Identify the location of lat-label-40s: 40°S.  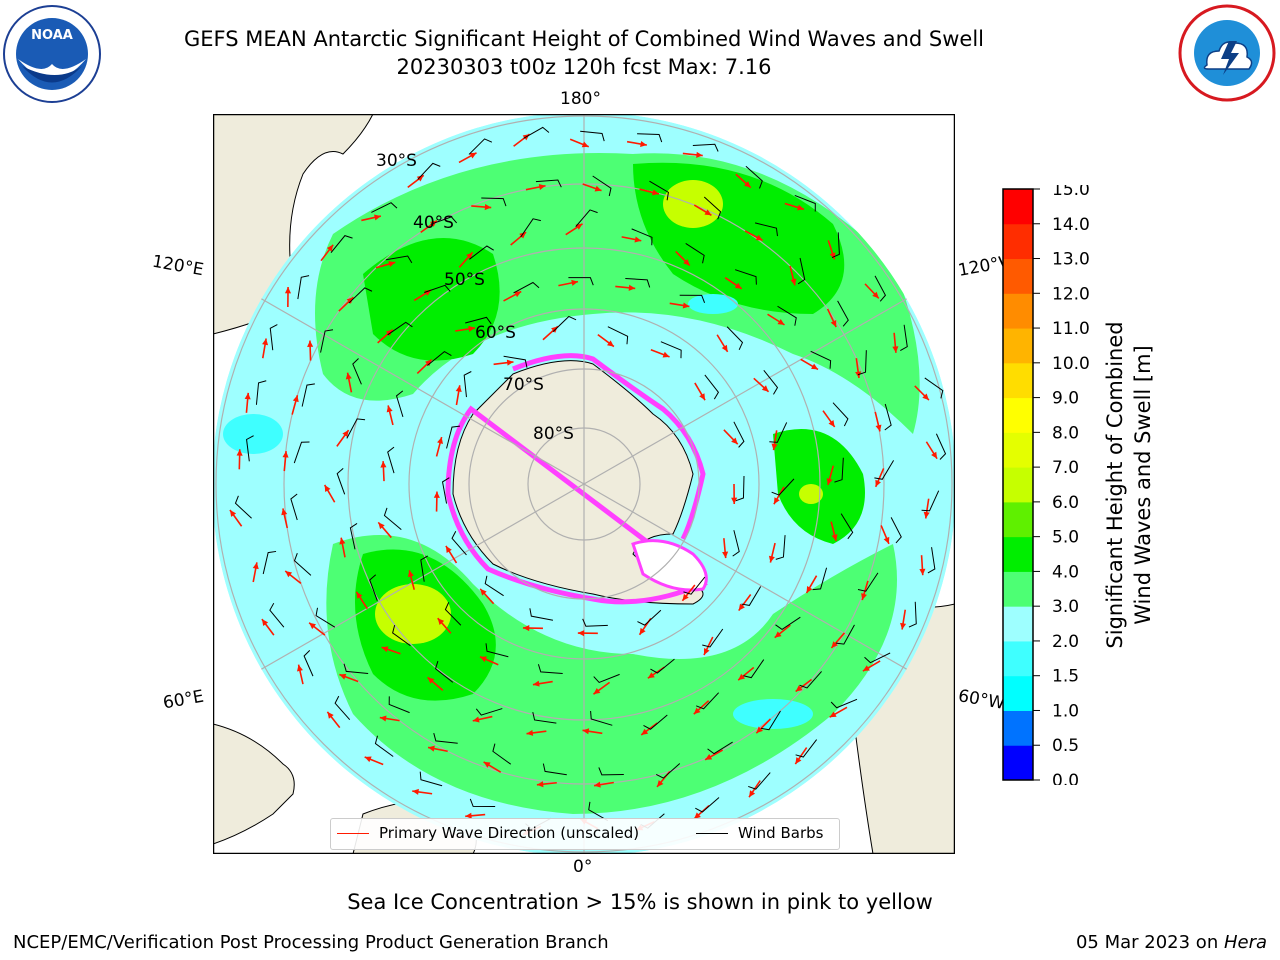
(433, 223).